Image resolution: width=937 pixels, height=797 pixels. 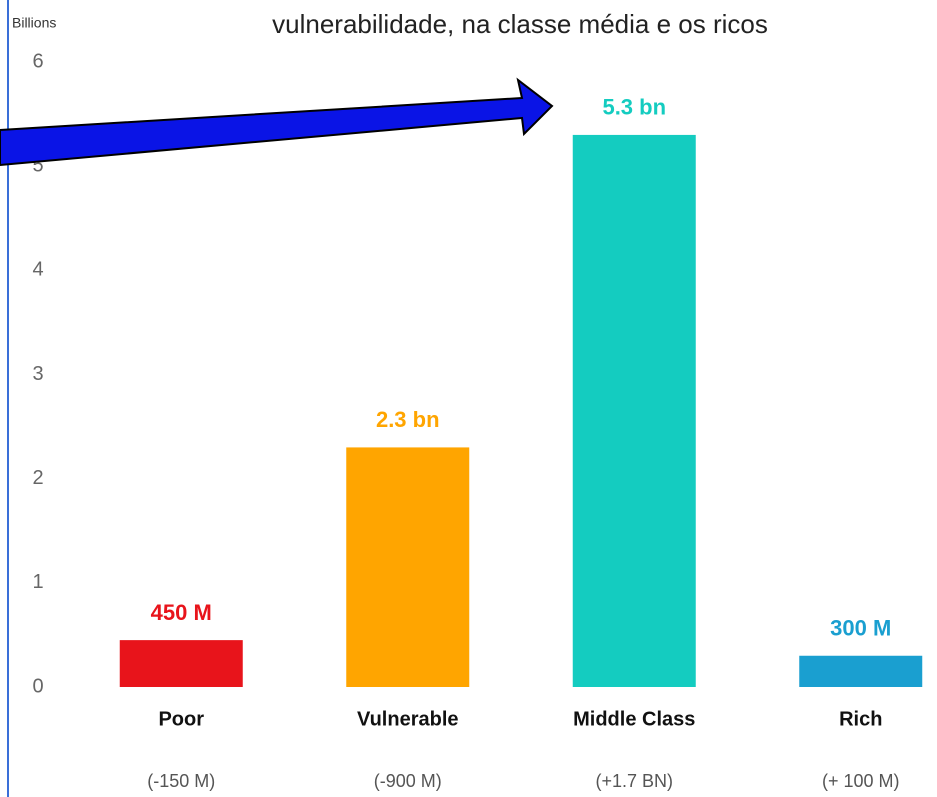 I want to click on arrow, so click(x=277, y=122).